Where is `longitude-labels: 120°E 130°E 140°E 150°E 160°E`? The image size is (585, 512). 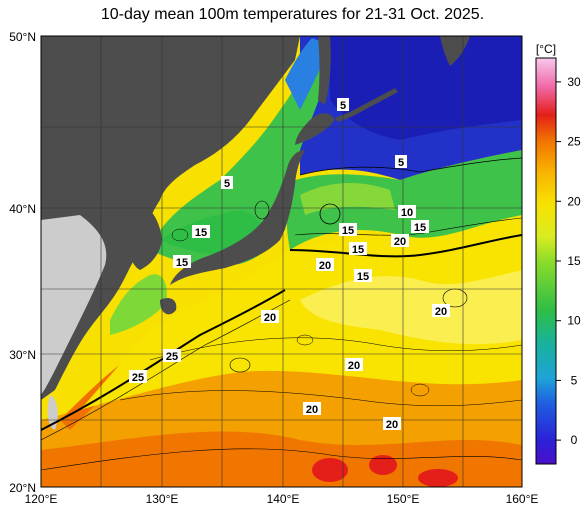 longitude-labels: 120°E 130°E 140°E 150°E 160°E is located at coordinates (282, 499).